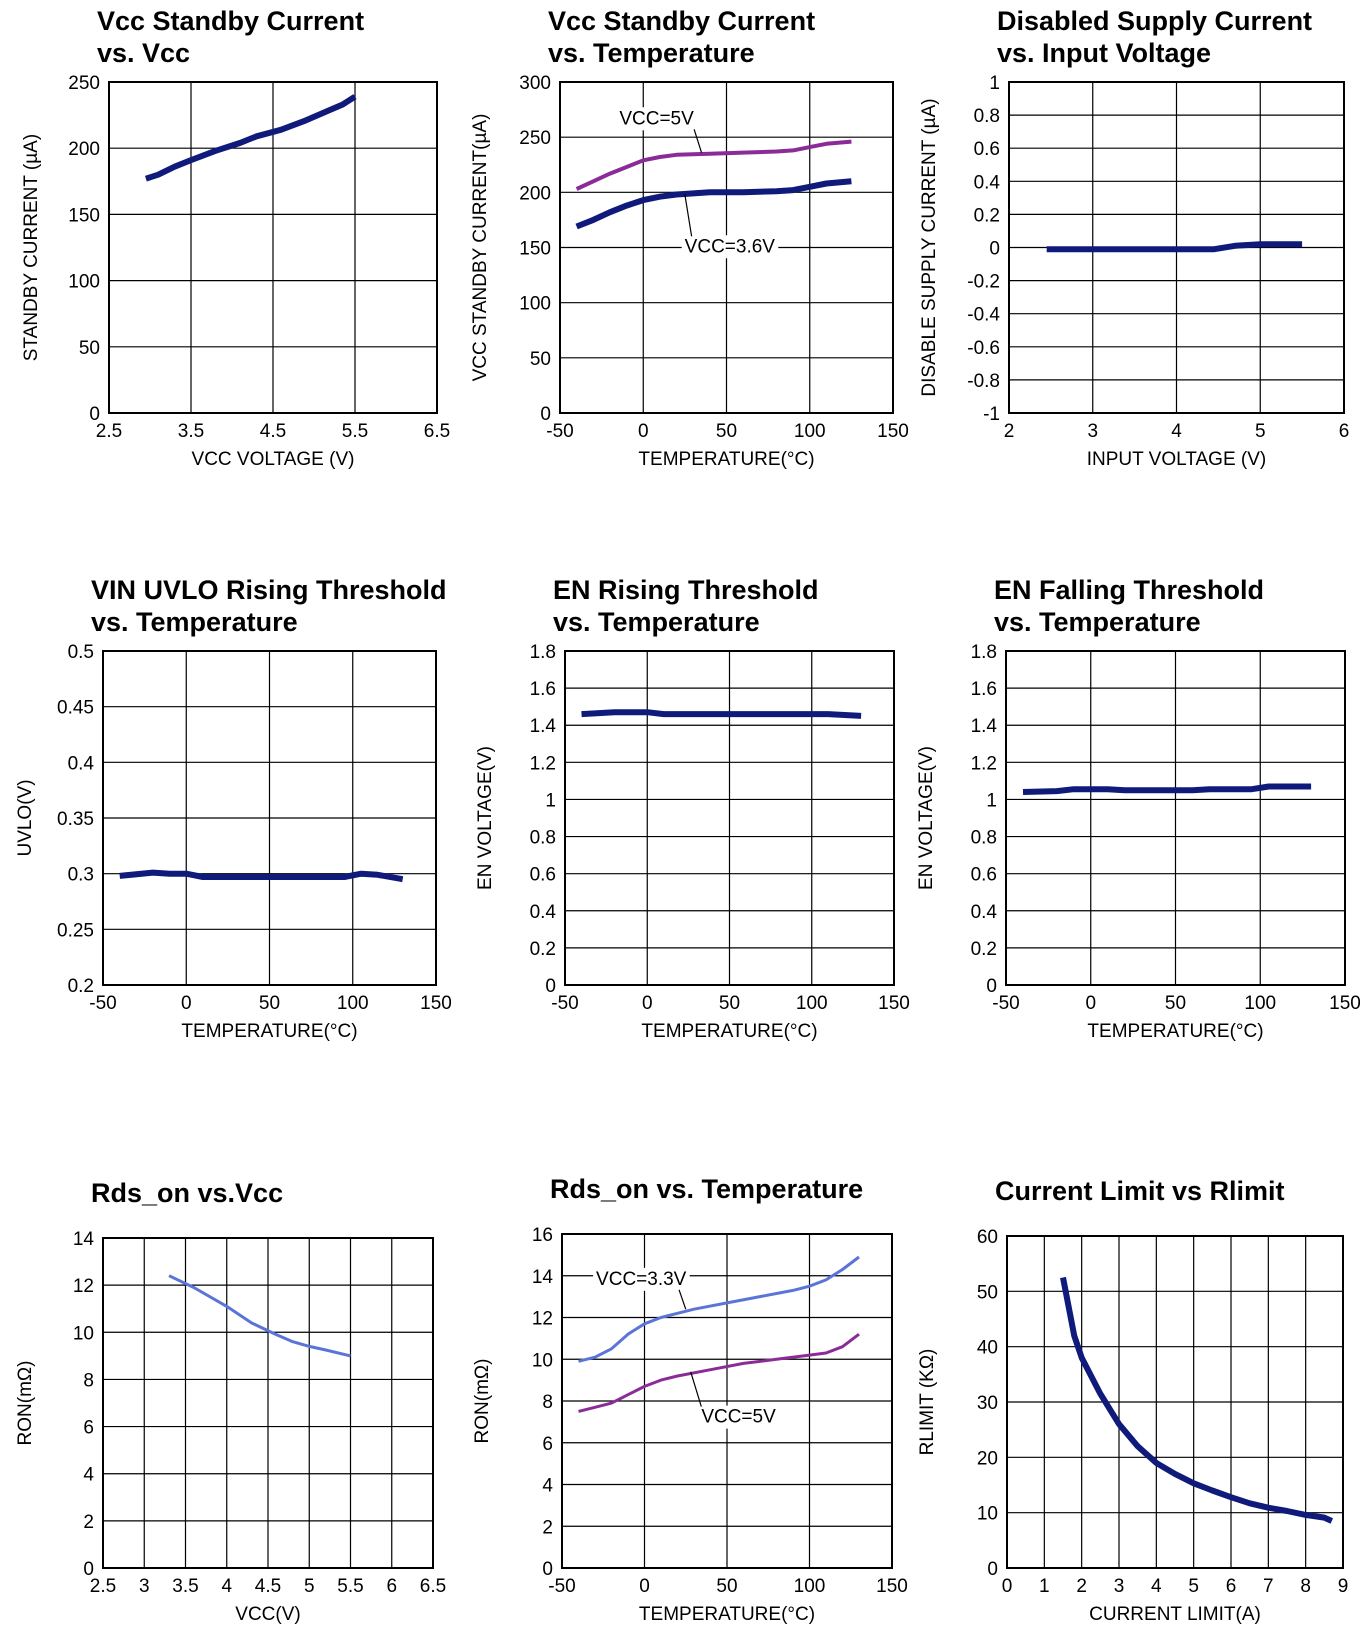  Describe the element at coordinates (1231, 1586) in the screenshot. I see `x-tick-label: 6` at that location.